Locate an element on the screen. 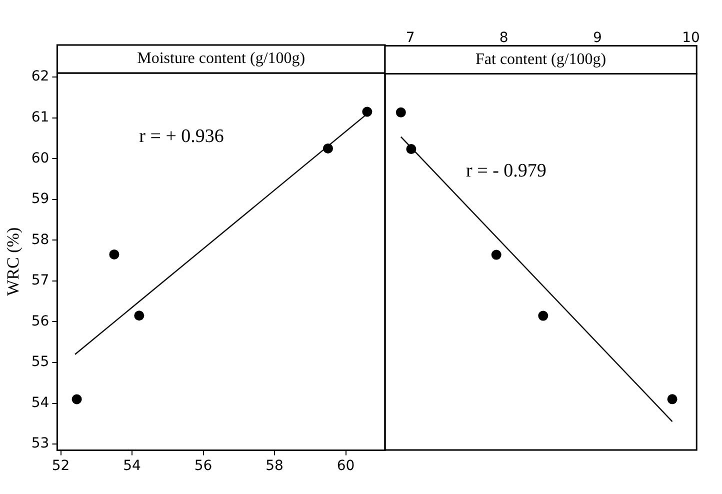 The height and width of the screenshot is (494, 722). x-tick-label: 9 is located at coordinates (597, 38).